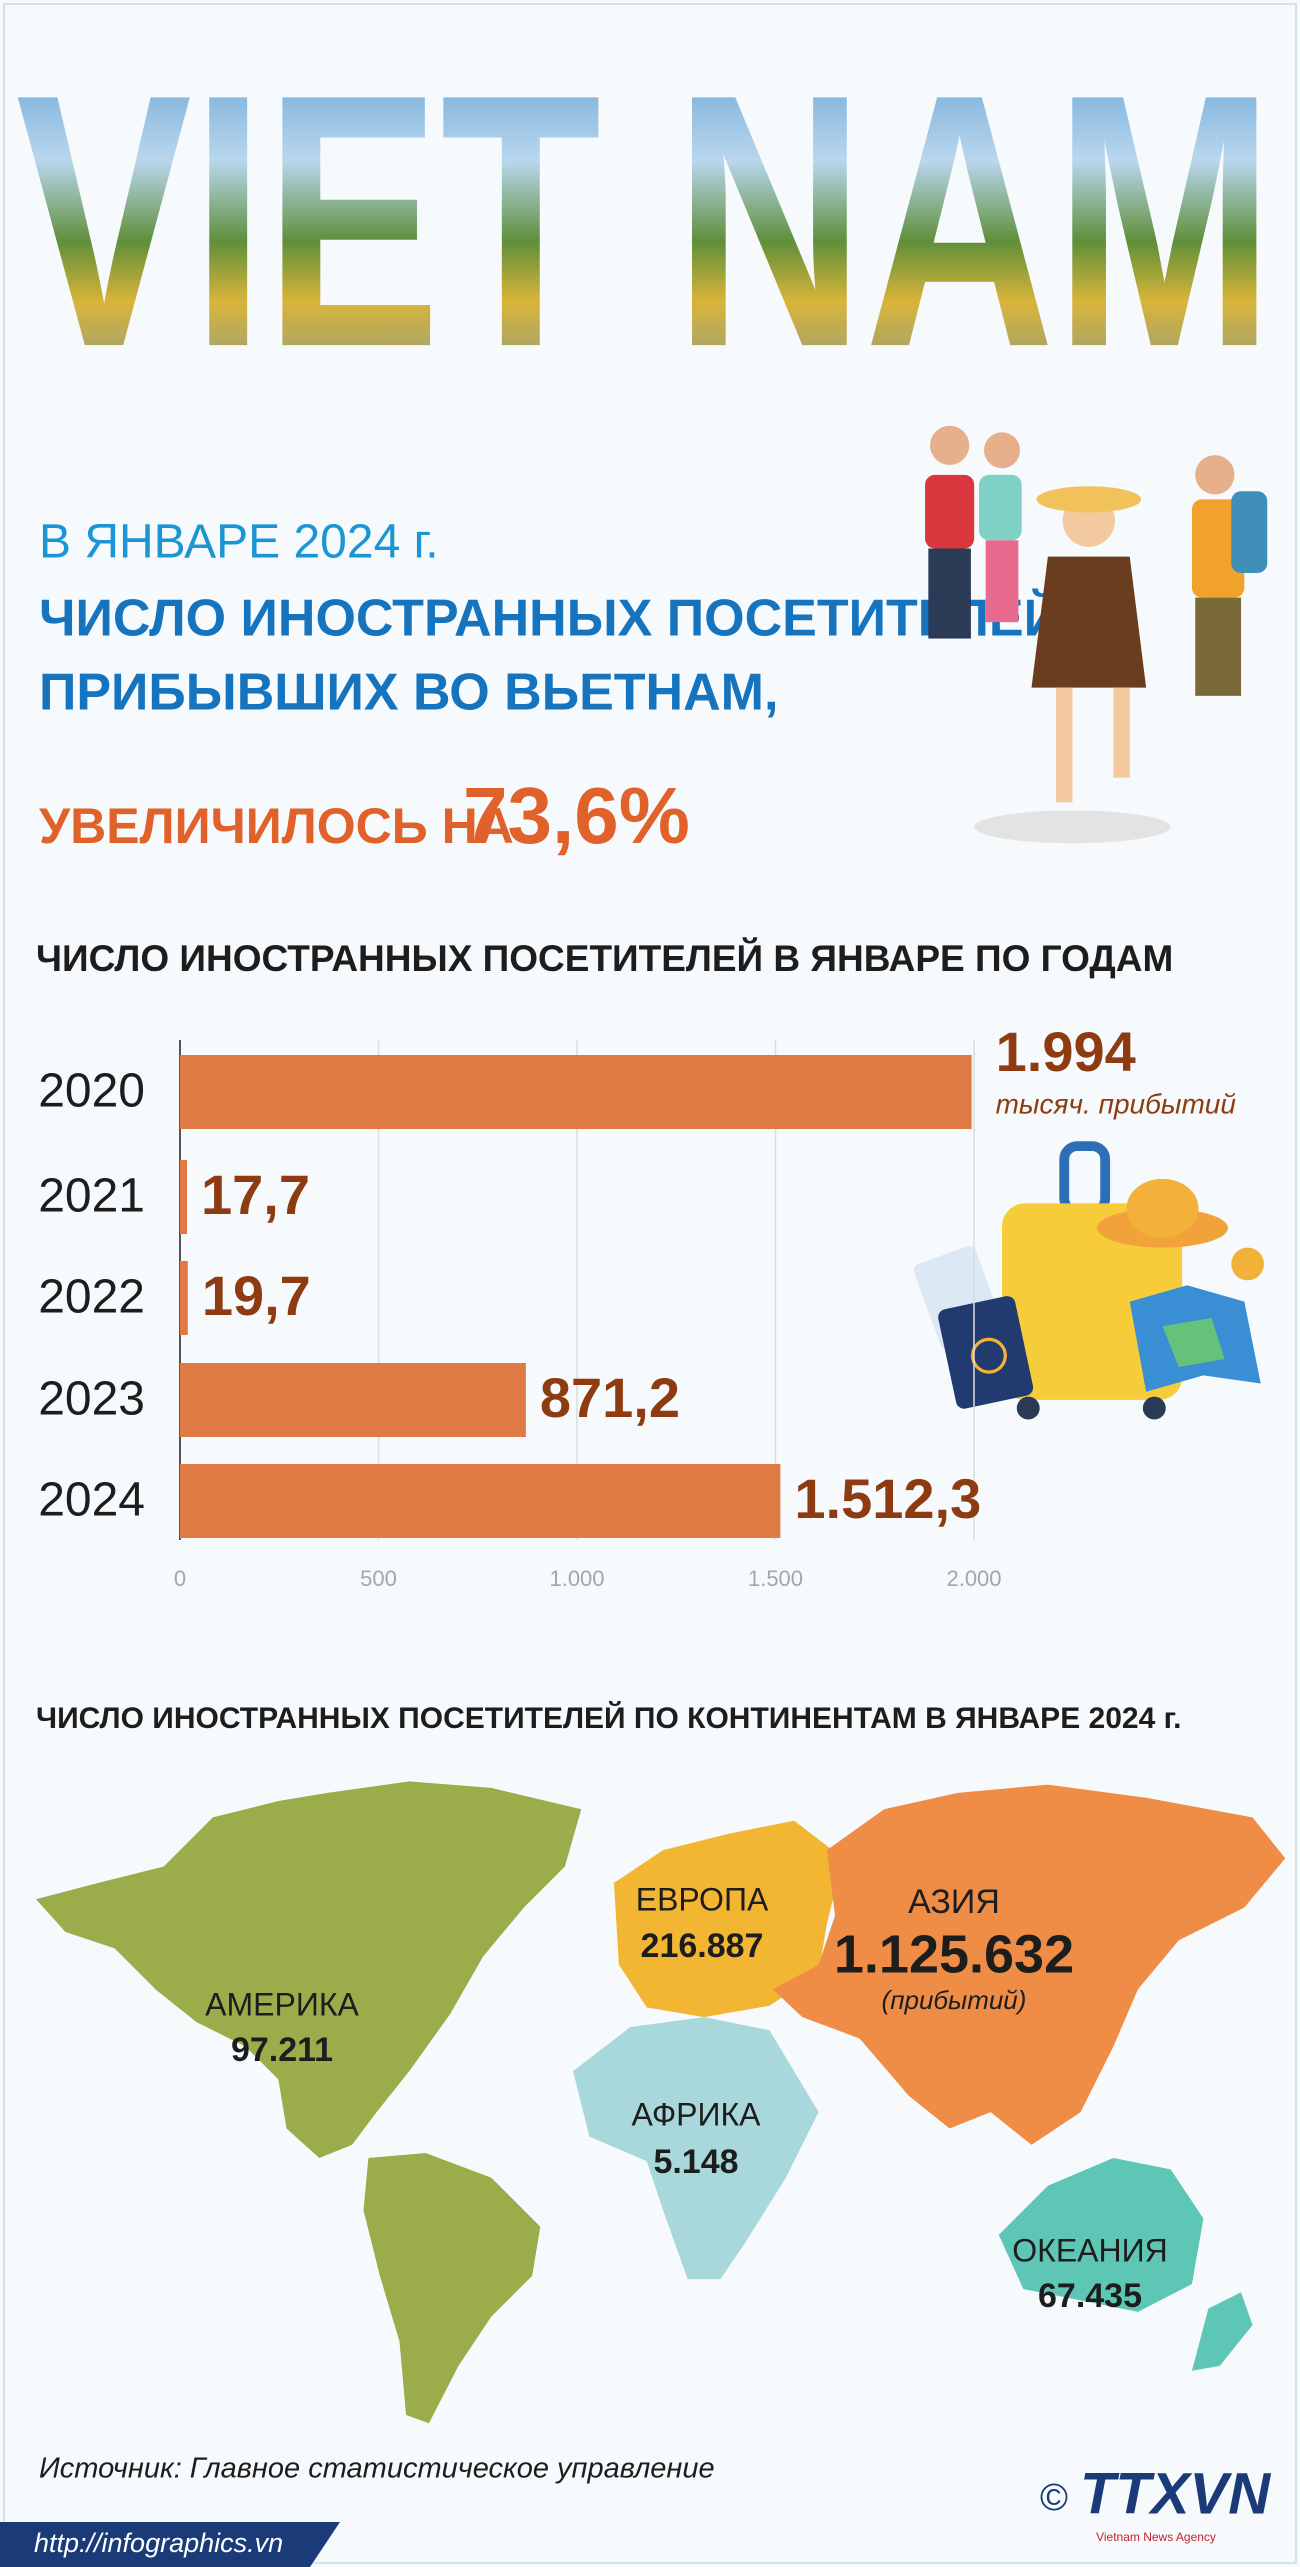 The image size is (1300, 2567). Describe the element at coordinates (702, 1899) in the screenshot. I see `region-name: ЕВРОПА` at that location.